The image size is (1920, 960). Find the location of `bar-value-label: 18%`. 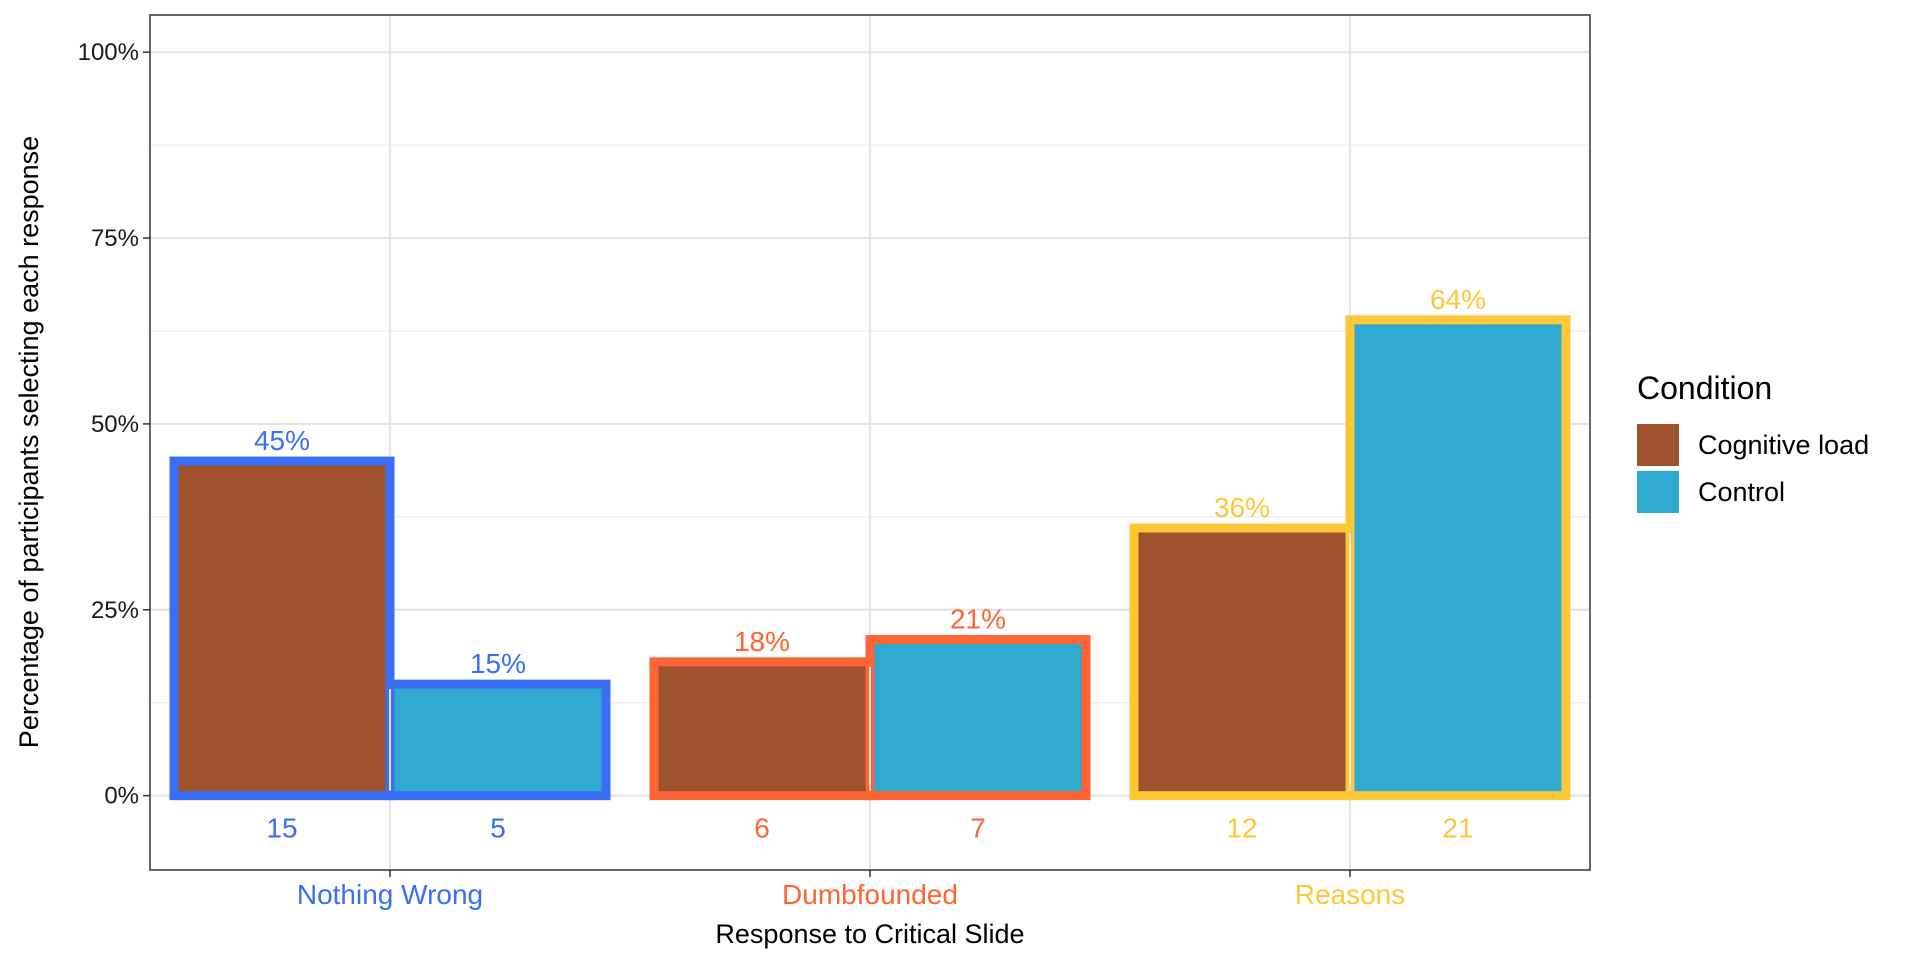

bar-value-label: 18% is located at coordinates (762, 641).